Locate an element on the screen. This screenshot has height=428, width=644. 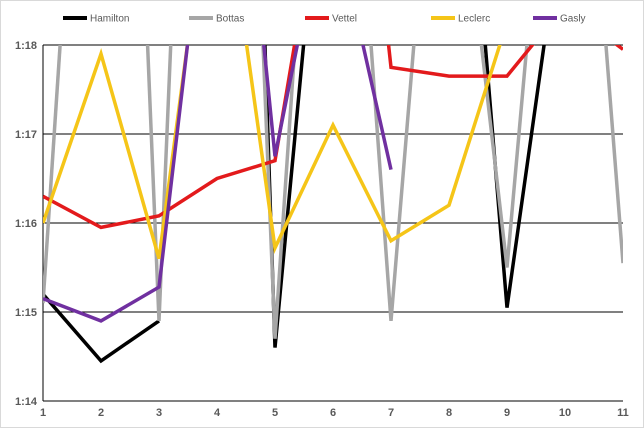
y-tick-label: 1:15 is located at coordinates (26, 313).